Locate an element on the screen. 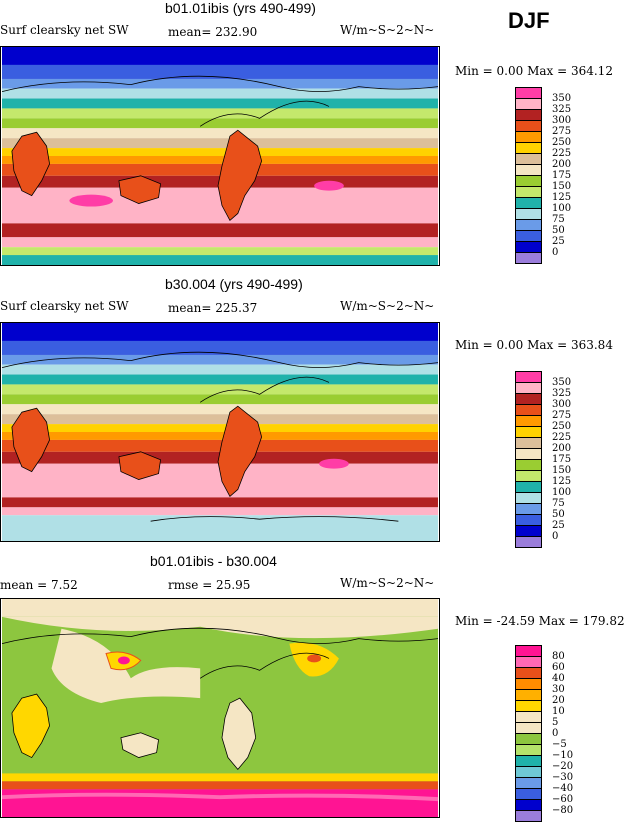 This screenshot has width=634, height=824. panel-2-minmax: Min = 0.00 Max = 363.84 is located at coordinates (534, 345).